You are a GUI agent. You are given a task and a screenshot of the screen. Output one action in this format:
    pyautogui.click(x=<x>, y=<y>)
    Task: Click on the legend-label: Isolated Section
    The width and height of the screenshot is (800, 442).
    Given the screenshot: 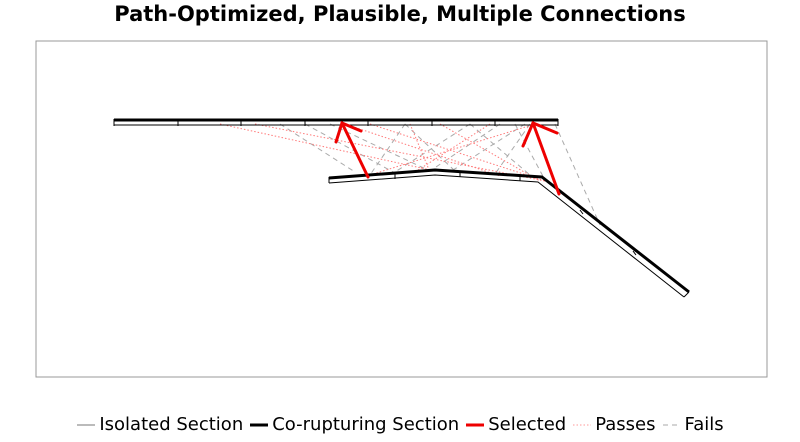 What is the action you would take?
    pyautogui.click(x=171, y=424)
    